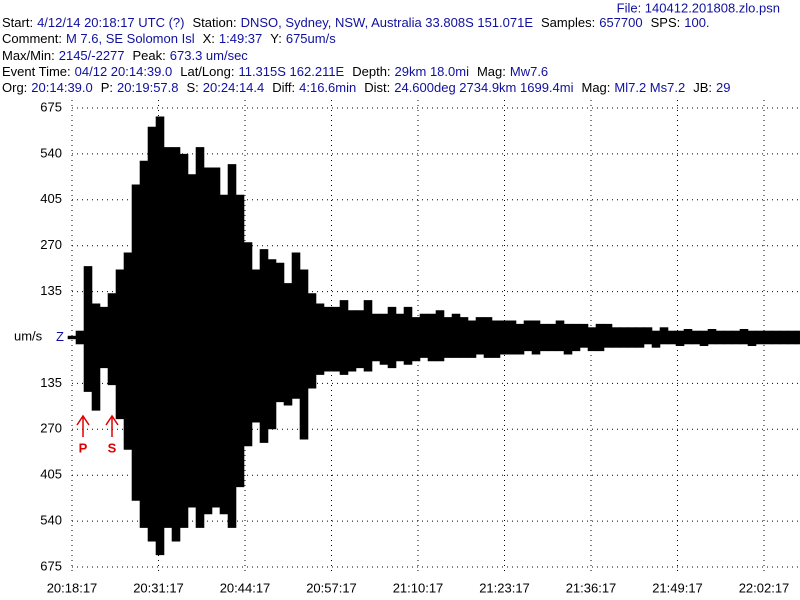 The image size is (800, 600). Describe the element at coordinates (702, 87) in the screenshot. I see `header-label: JB:` at that location.